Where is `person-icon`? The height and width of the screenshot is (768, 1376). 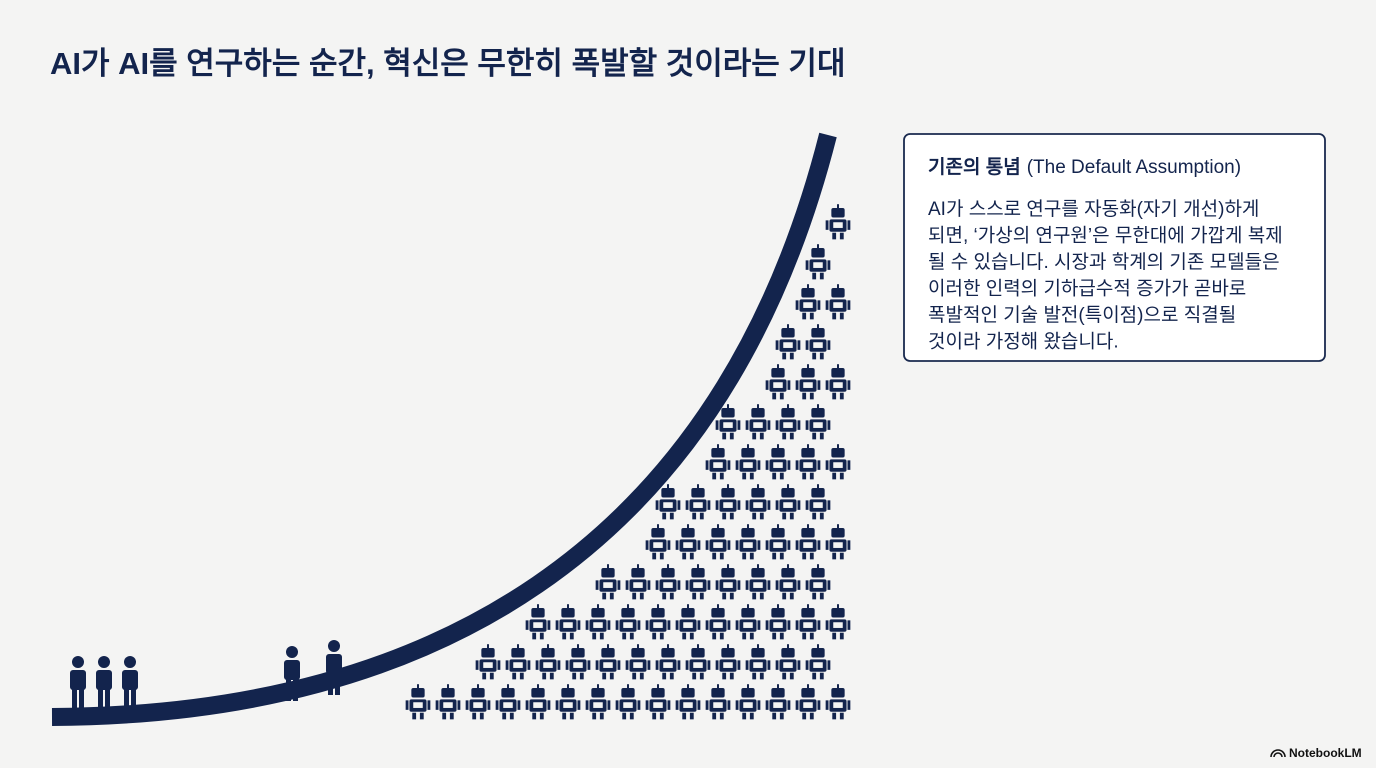
person-icon is located at coordinates (104, 683).